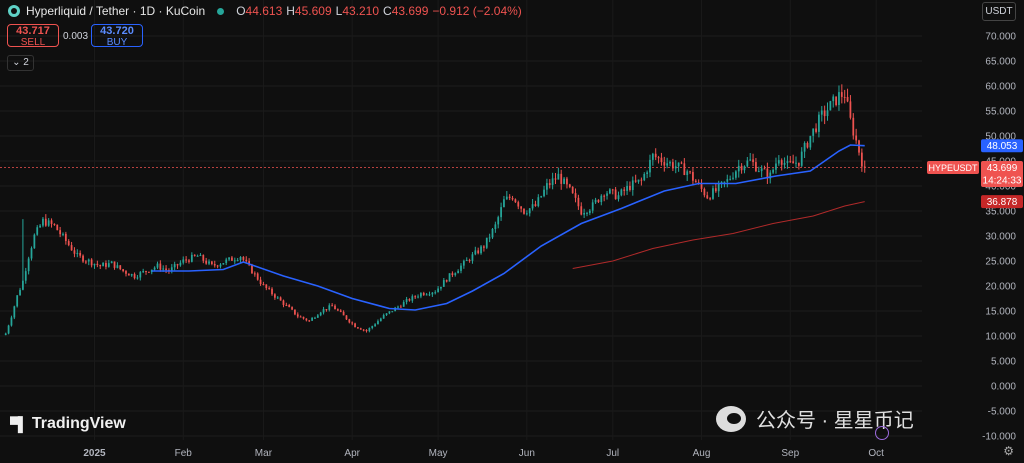 This screenshot has height=463, width=1024. Describe the element at coordinates (78, 423) in the screenshot. I see `tradingview-brand: TradingView` at that location.